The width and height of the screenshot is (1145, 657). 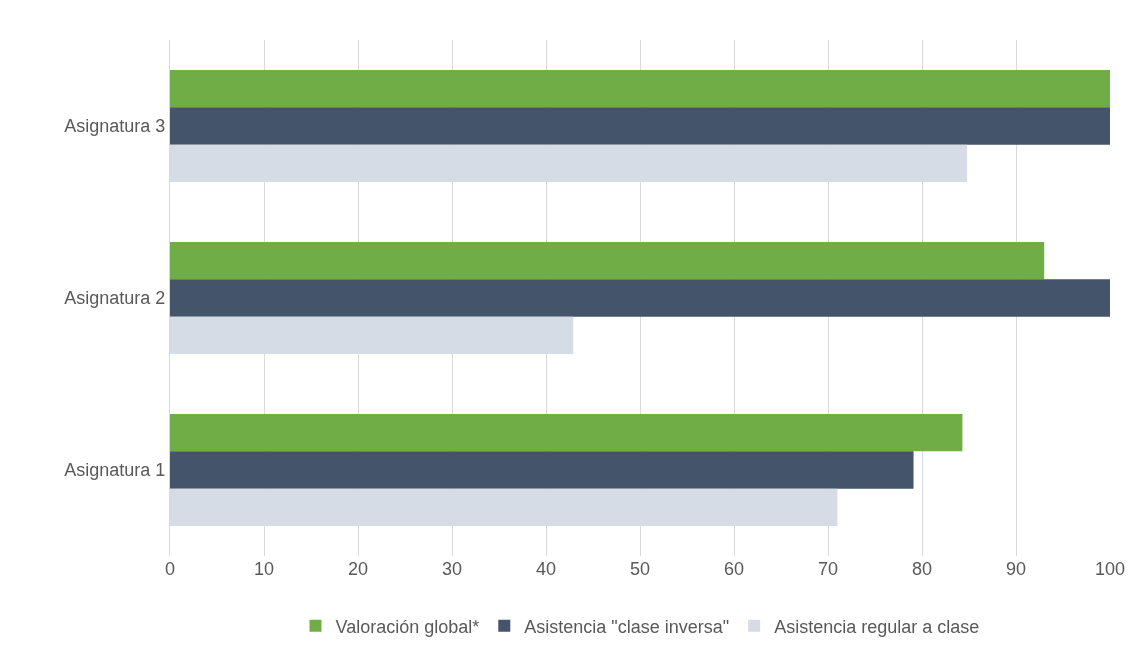 I want to click on y-tick-label: Asignatura 1, so click(x=115, y=470).